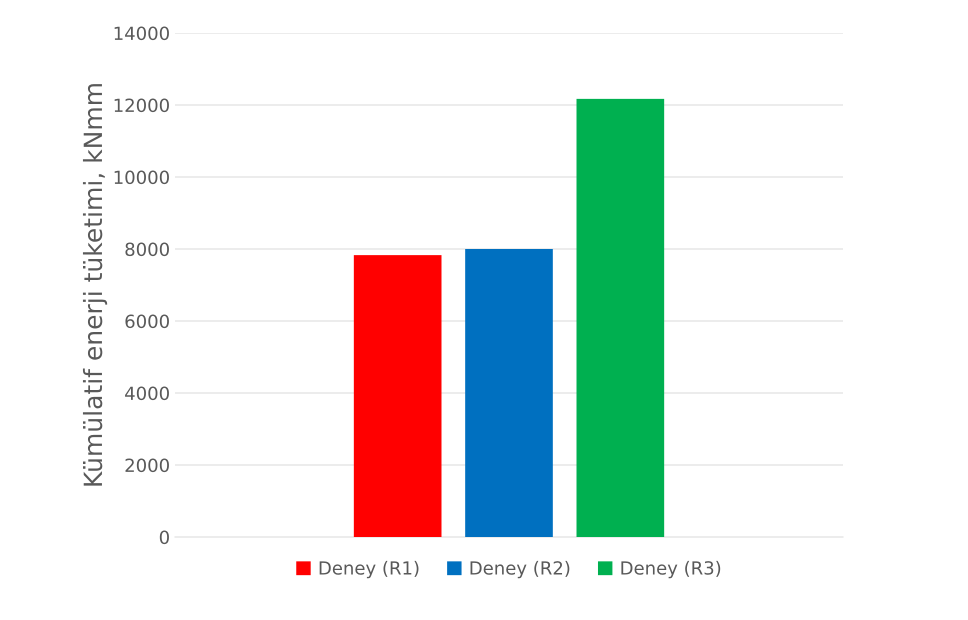 The image size is (968, 620). What do you see at coordinates (147, 393) in the screenshot?
I see `y-tick-label: 4000` at bounding box center [147, 393].